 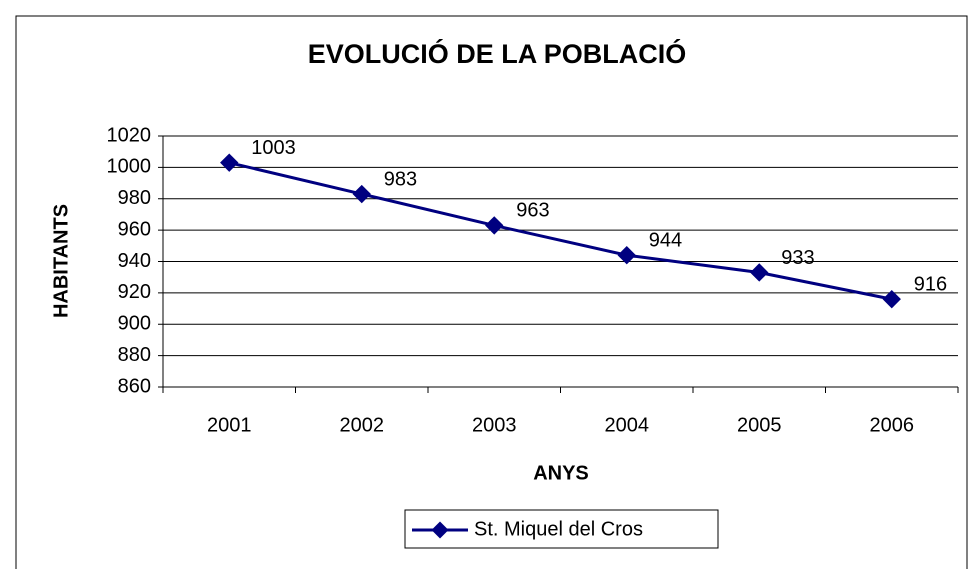 What do you see at coordinates (627, 425) in the screenshot?
I see `x-tick-label: 2004` at bounding box center [627, 425].